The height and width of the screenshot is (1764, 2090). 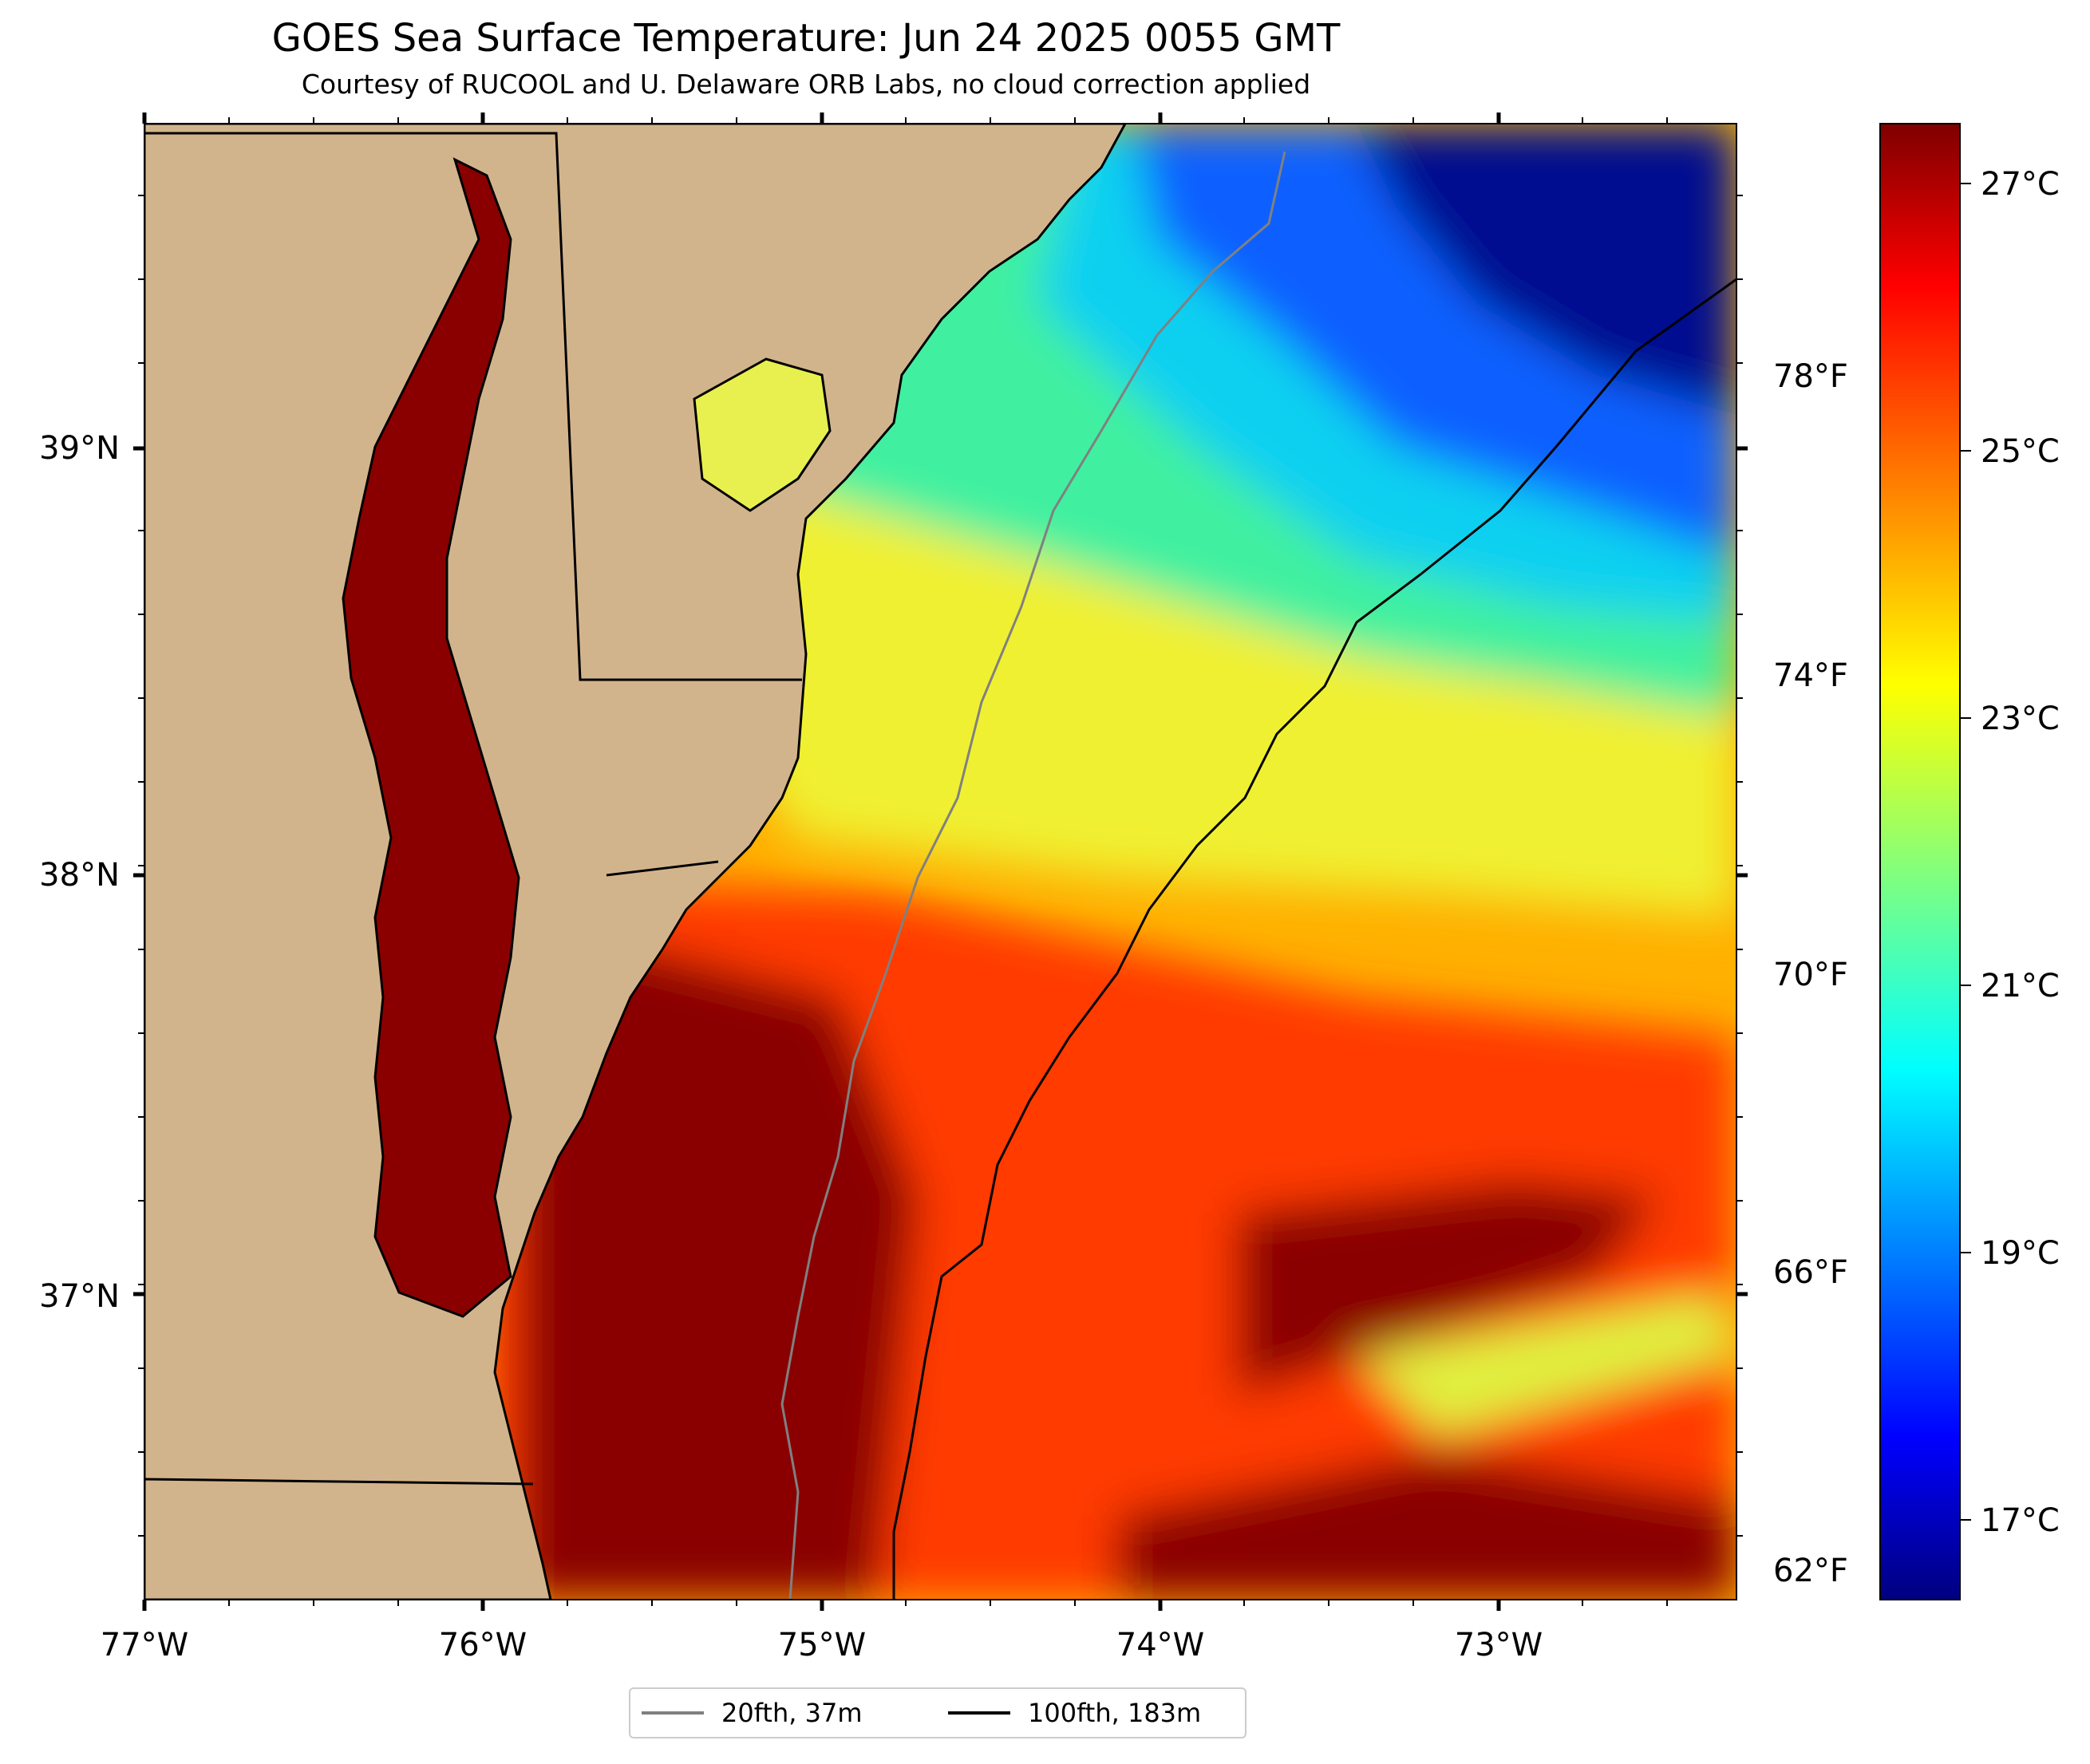 I want to click on lat-label-38n: 38°N, so click(x=79, y=875).